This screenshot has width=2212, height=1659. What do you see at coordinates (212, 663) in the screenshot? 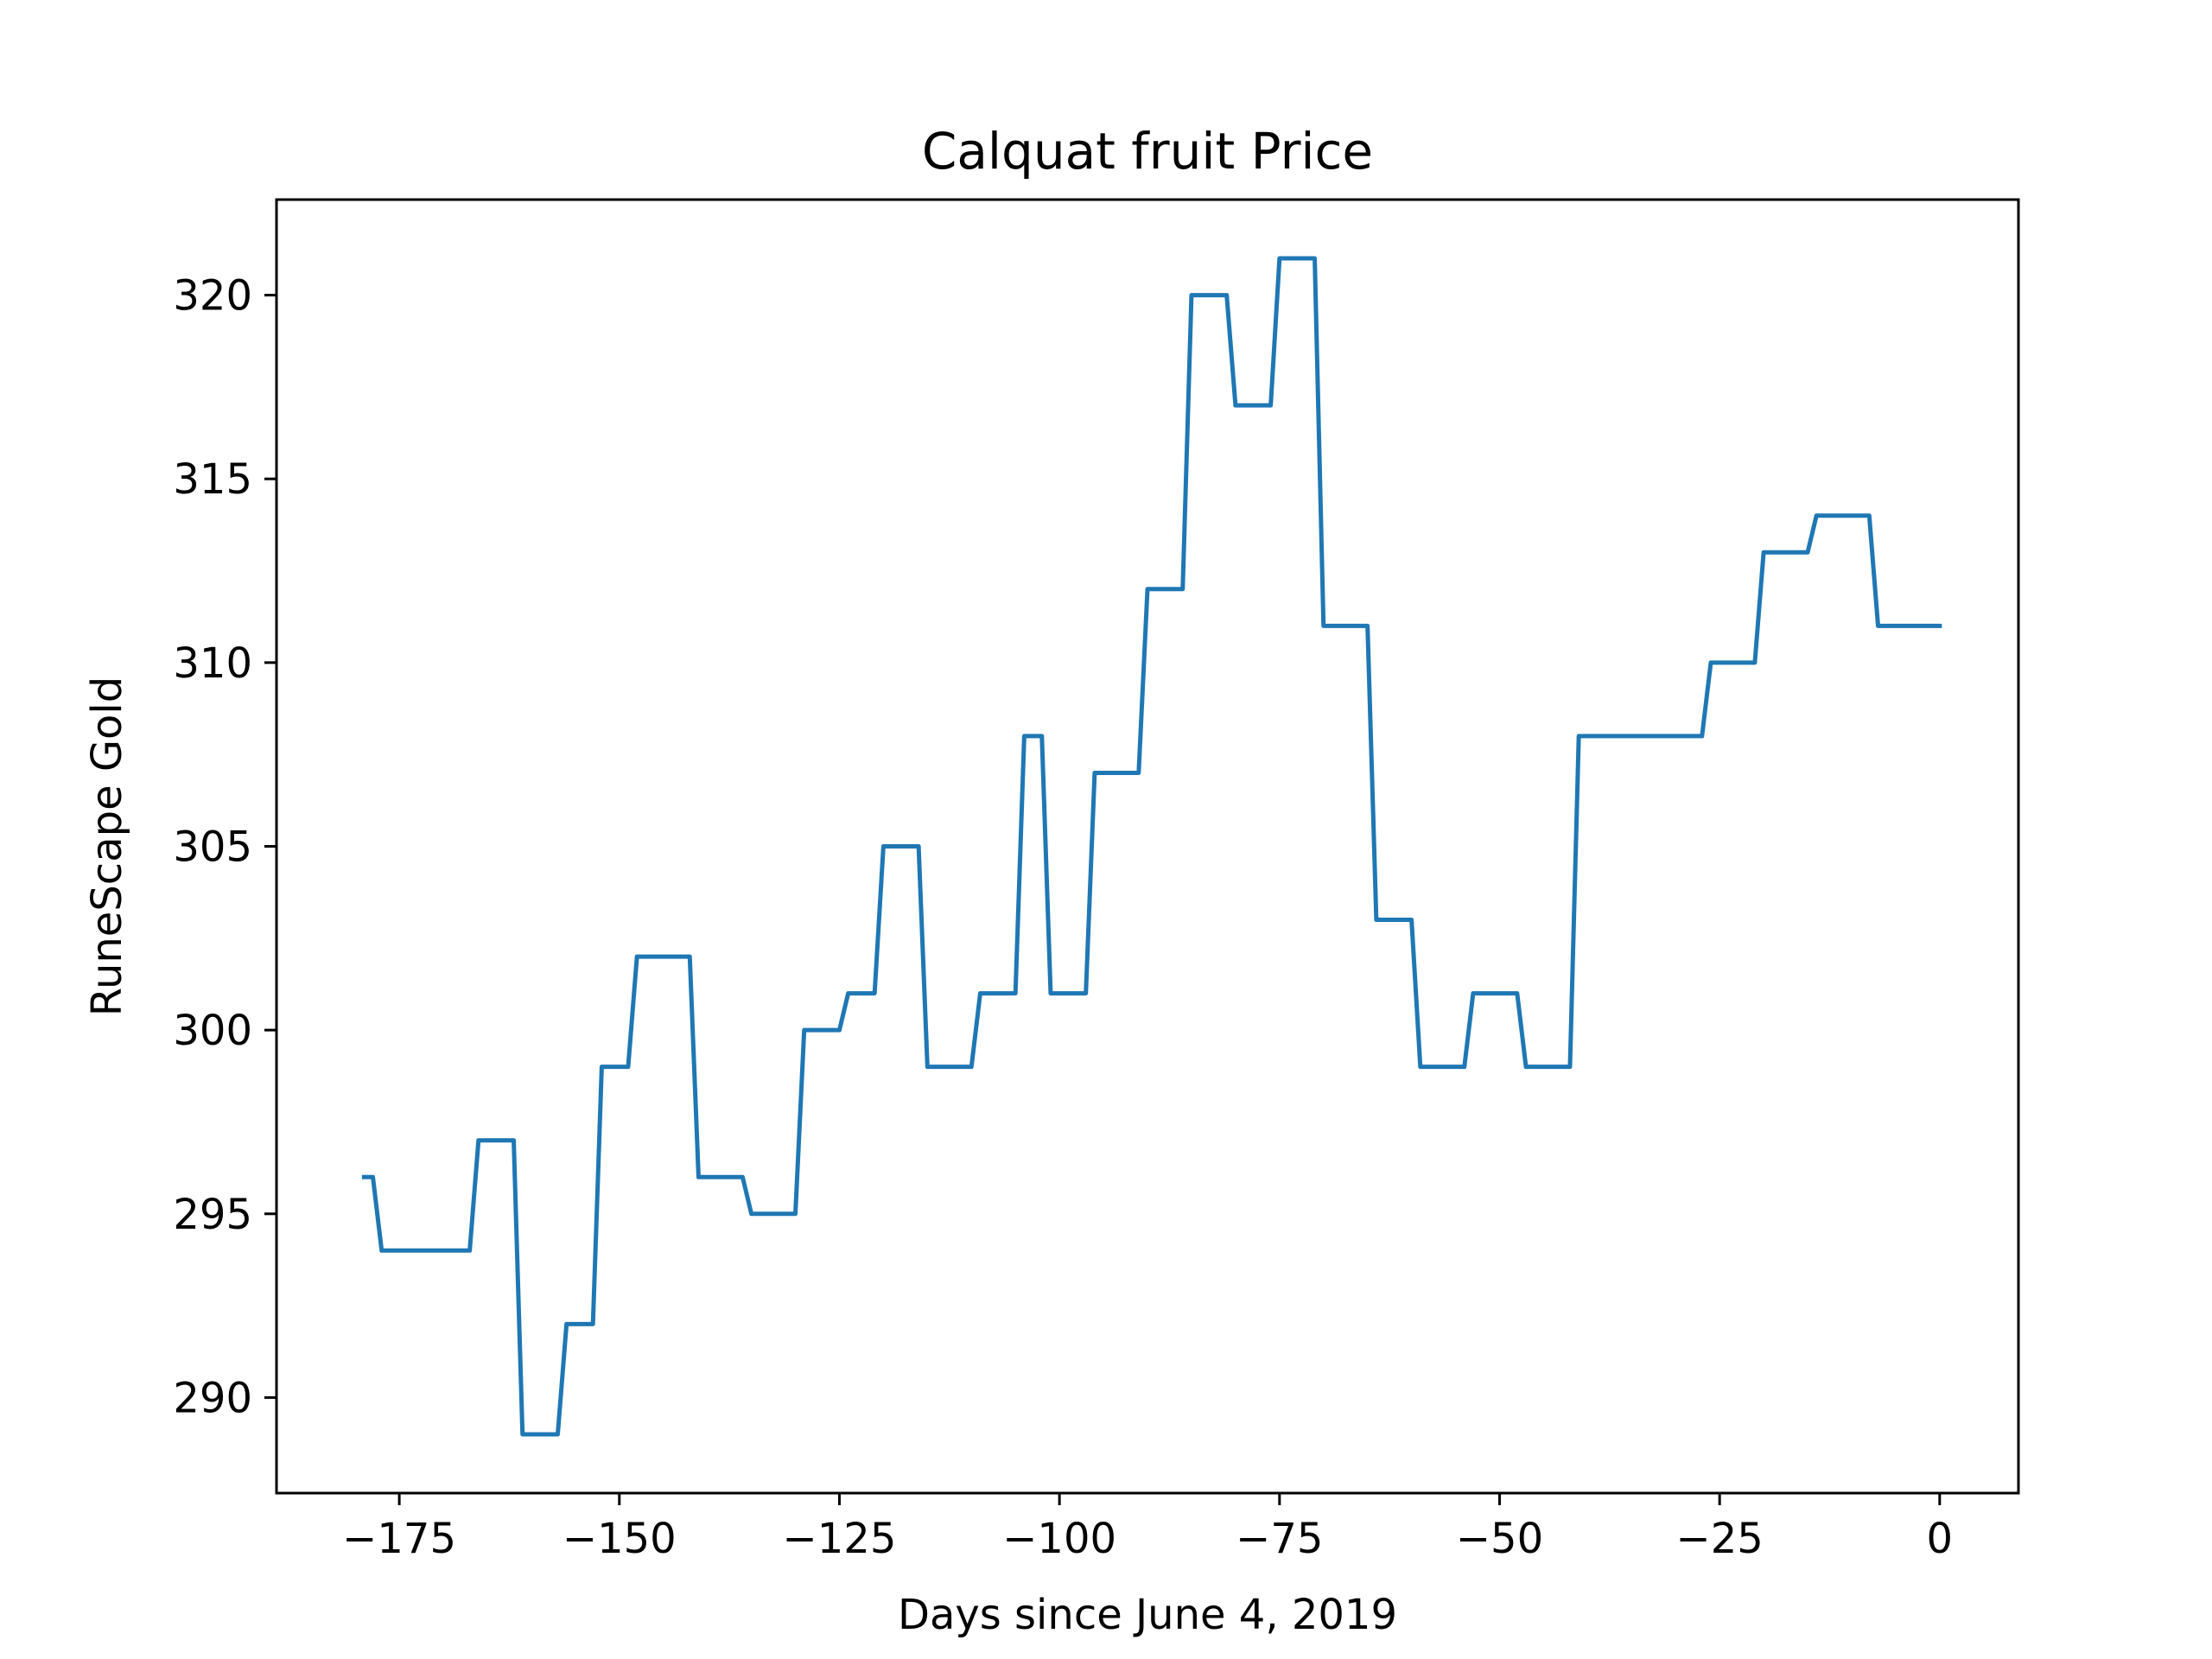
I see `y-tick-label: 310` at bounding box center [212, 663].